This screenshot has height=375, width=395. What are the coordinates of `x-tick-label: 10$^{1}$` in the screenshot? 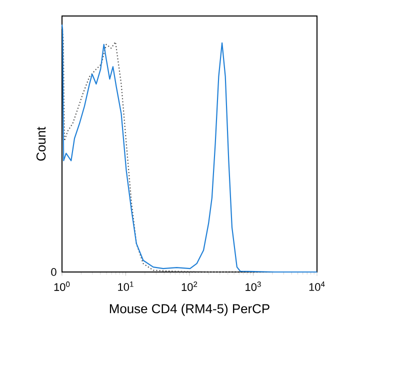 It's located at (126, 286).